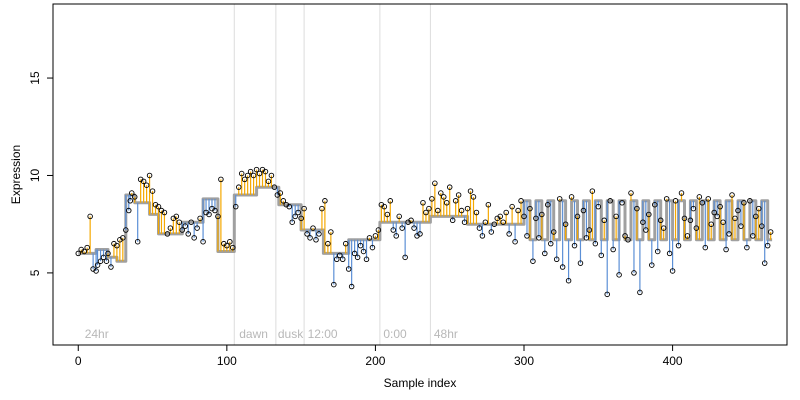  I want to click on x-tick-label: 200, so click(375, 361).